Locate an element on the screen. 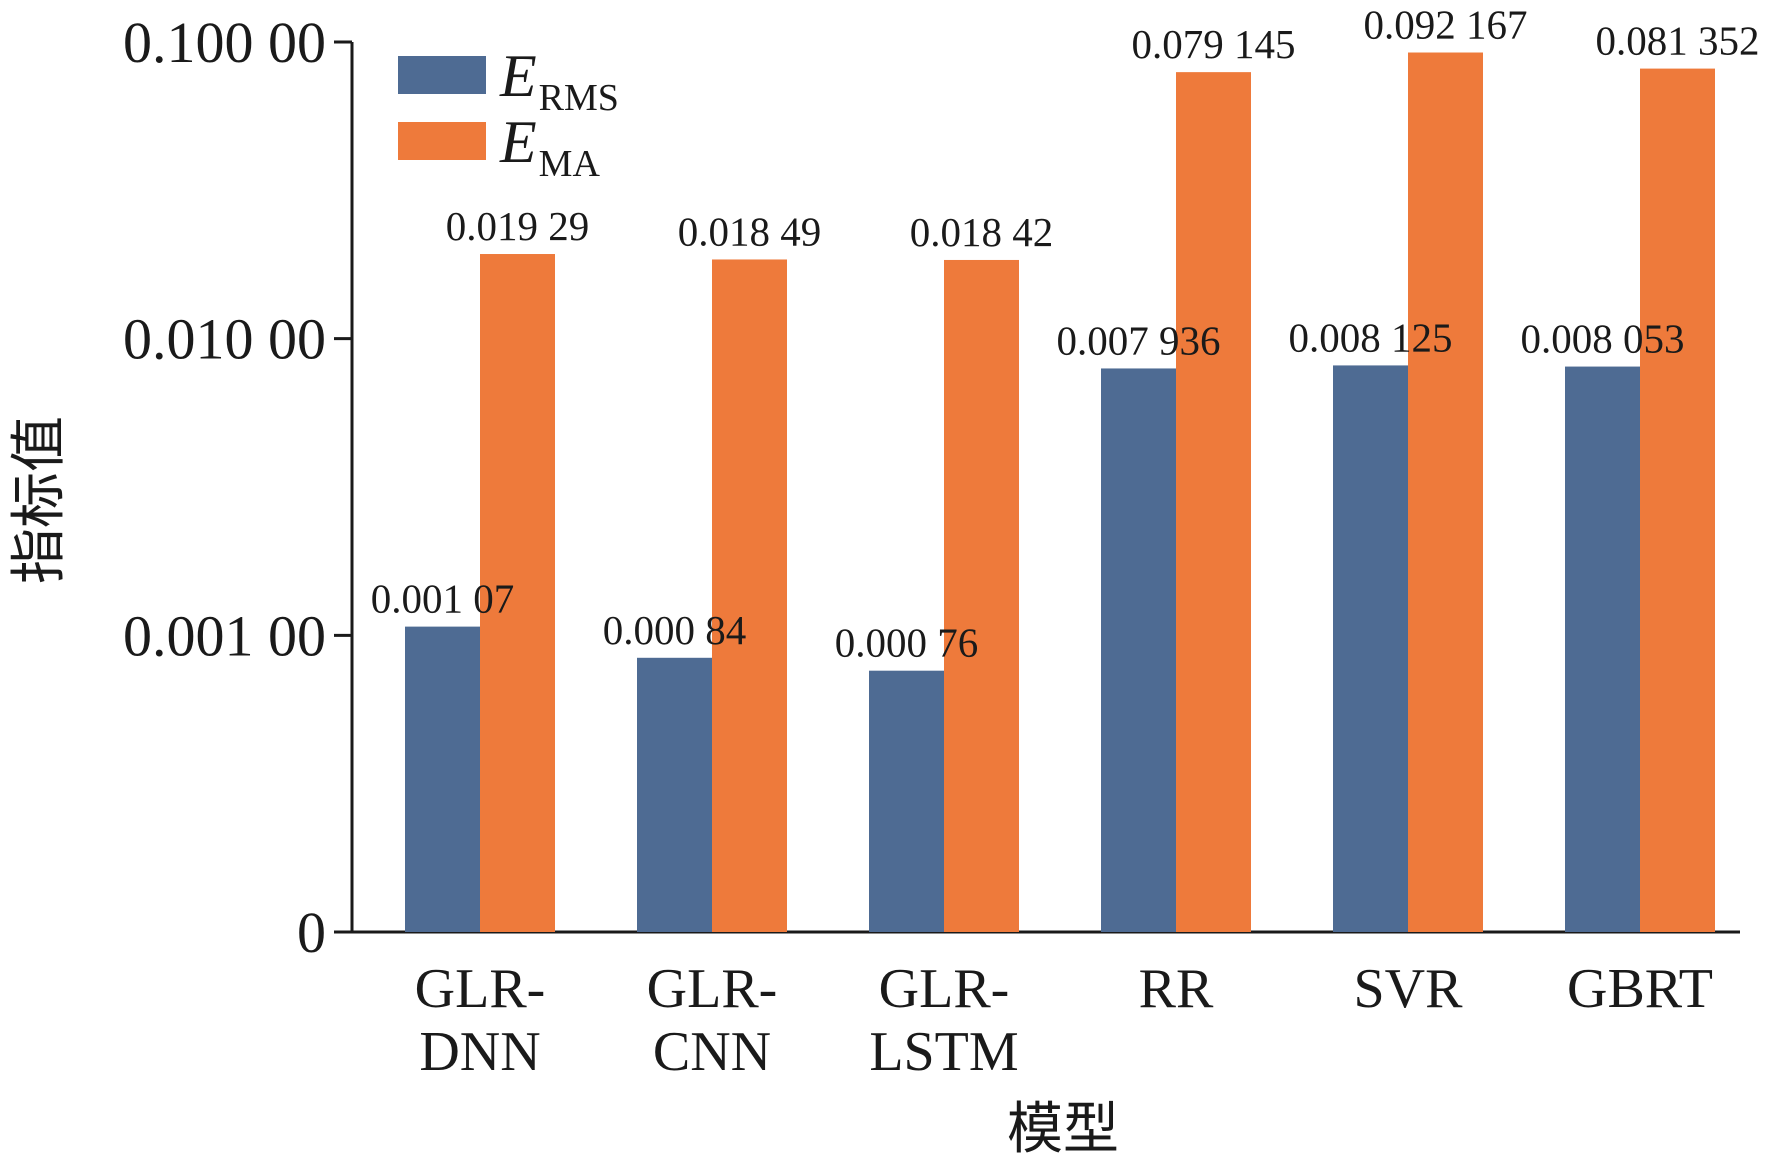 Image resolution: width=1790 pixels, height=1166 pixels. legend-label-subscript: MA is located at coordinates (570, 164).